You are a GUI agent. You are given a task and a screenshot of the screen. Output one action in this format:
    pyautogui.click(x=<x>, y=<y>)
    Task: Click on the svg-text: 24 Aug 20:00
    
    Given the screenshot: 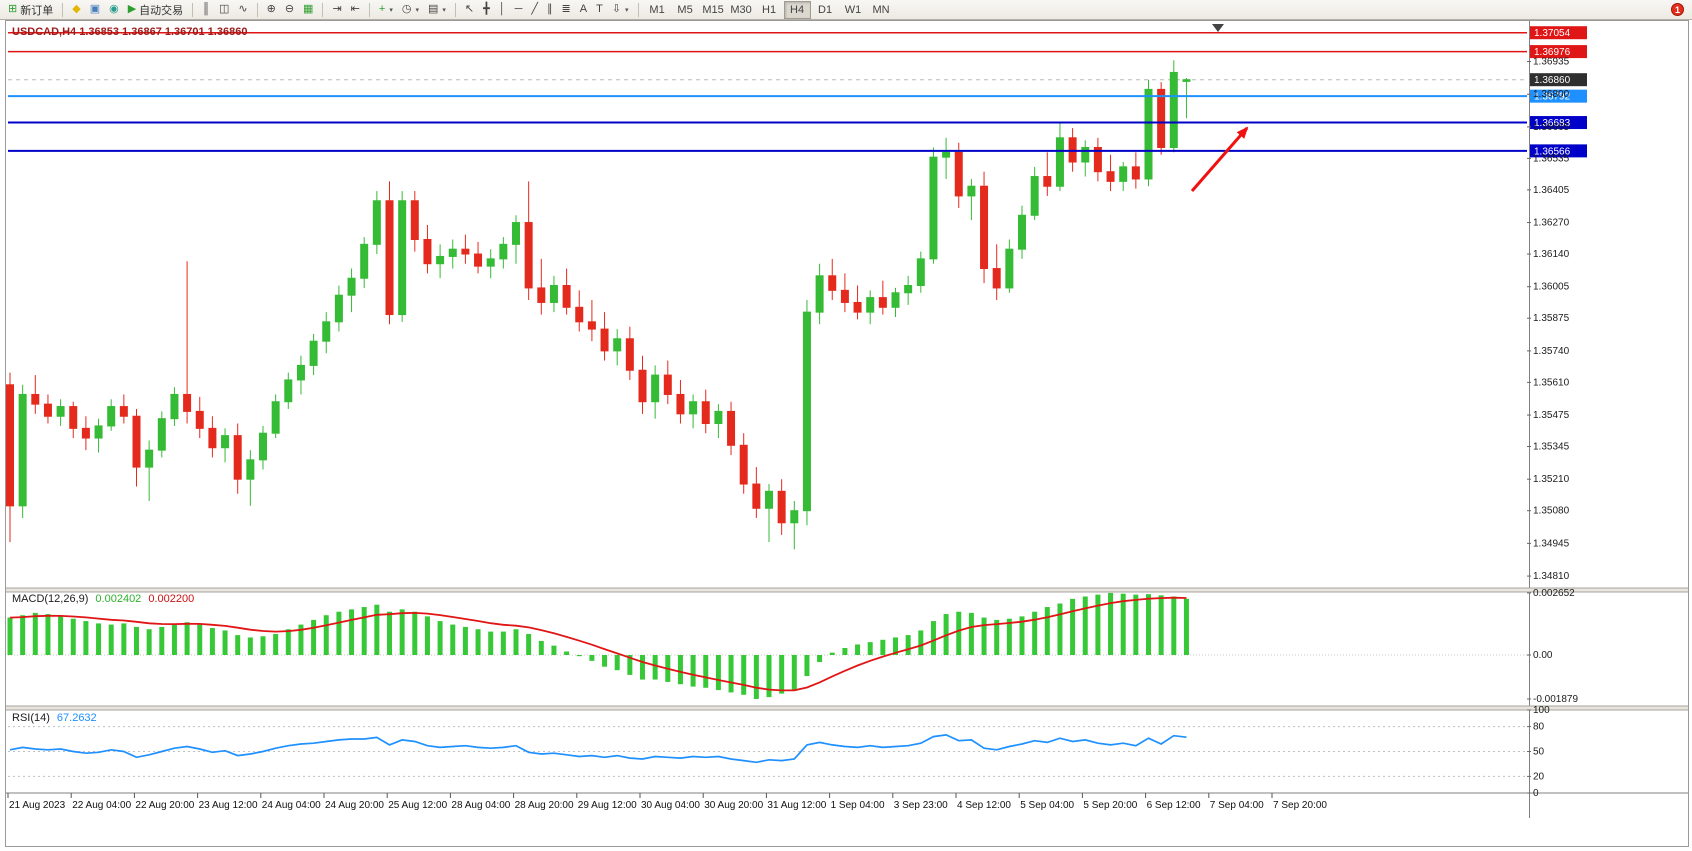 What is the action you would take?
    pyautogui.click(x=354, y=805)
    